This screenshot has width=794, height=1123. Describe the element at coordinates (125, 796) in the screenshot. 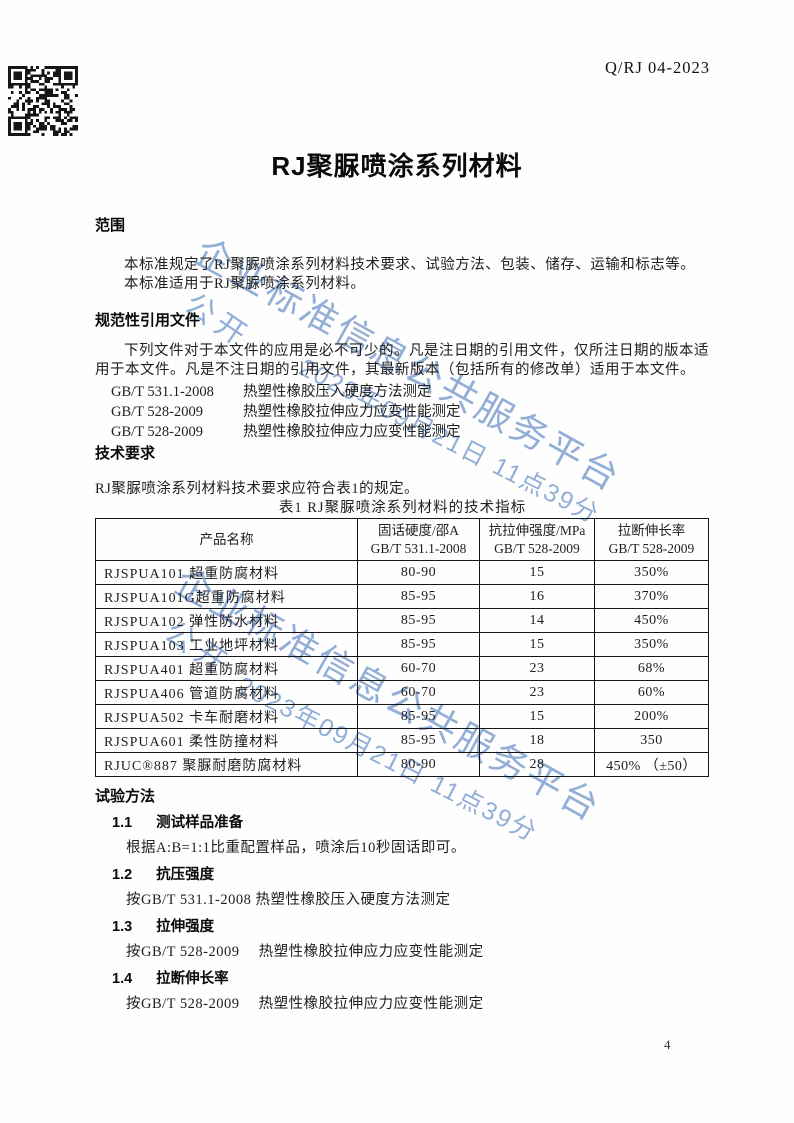

I see `section-heading-test-methods: 试验方法` at that location.